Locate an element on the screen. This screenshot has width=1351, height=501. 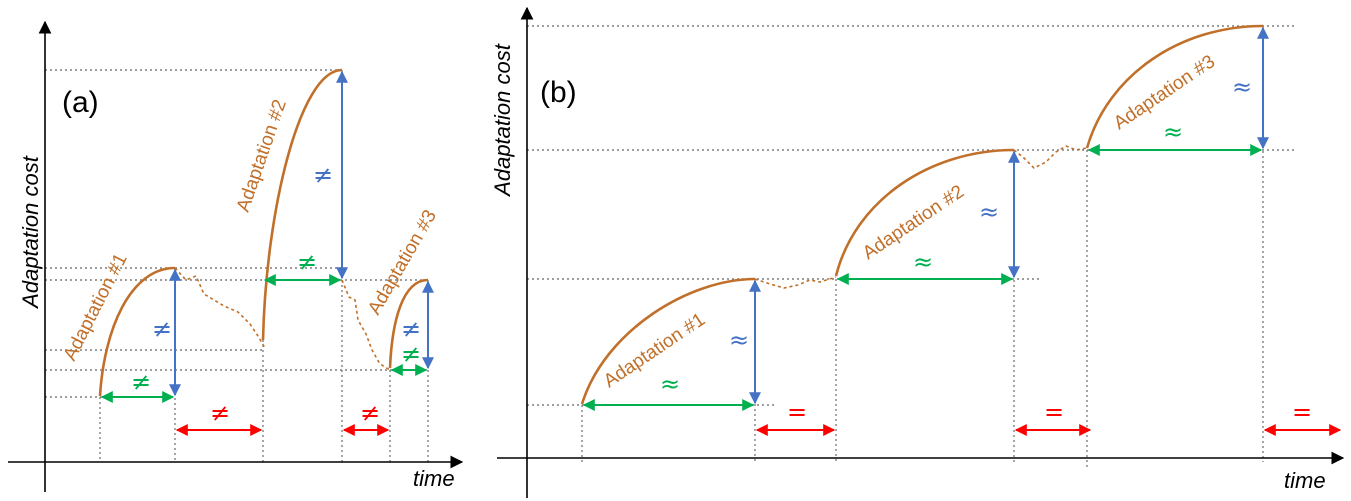
panel-b-adaptation-1-curve is located at coordinates (668, 341).